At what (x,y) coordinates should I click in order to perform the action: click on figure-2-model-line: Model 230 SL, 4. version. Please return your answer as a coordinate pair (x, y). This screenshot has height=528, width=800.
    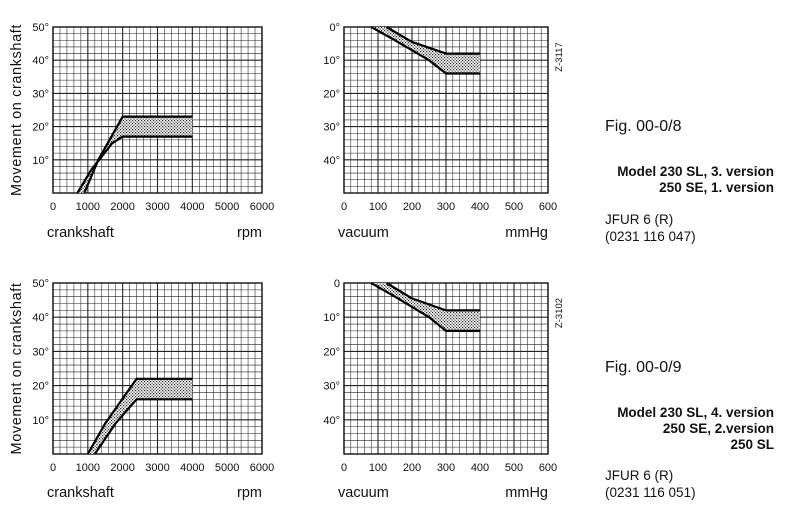
    Looking at the image, I should click on (695, 412).